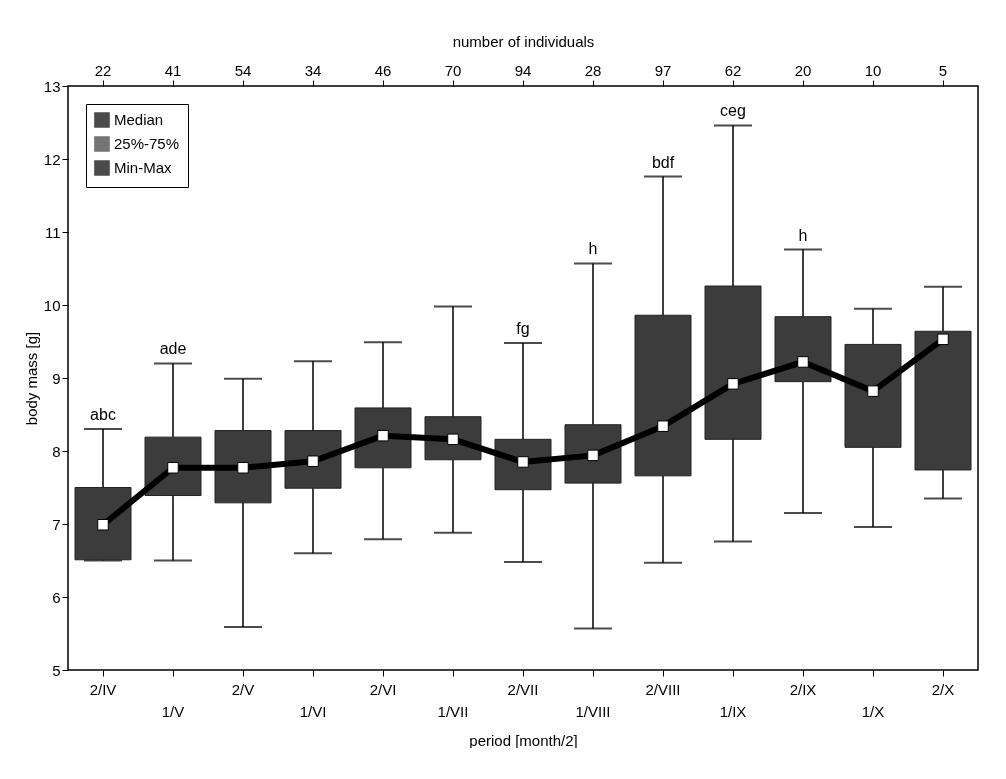 This screenshot has width=1006, height=779. I want to click on y-tick-label: 5, so click(56, 670).